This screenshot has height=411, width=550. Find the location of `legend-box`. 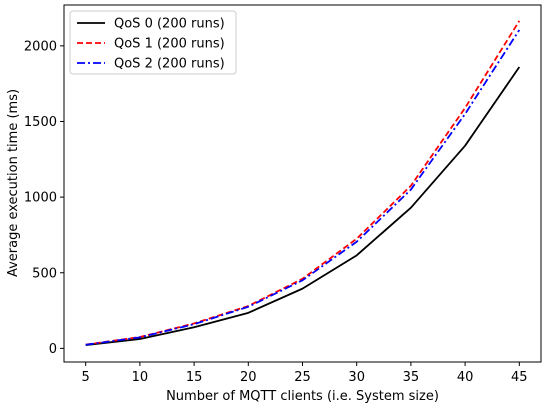

legend-box is located at coordinates (153, 42).